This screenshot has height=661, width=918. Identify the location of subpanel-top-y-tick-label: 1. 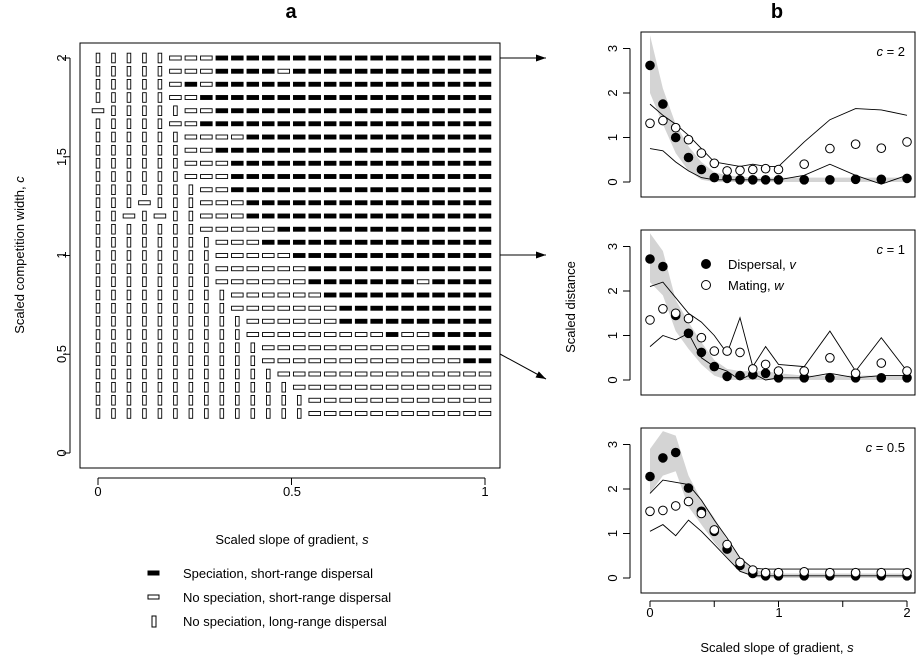
(612, 137).